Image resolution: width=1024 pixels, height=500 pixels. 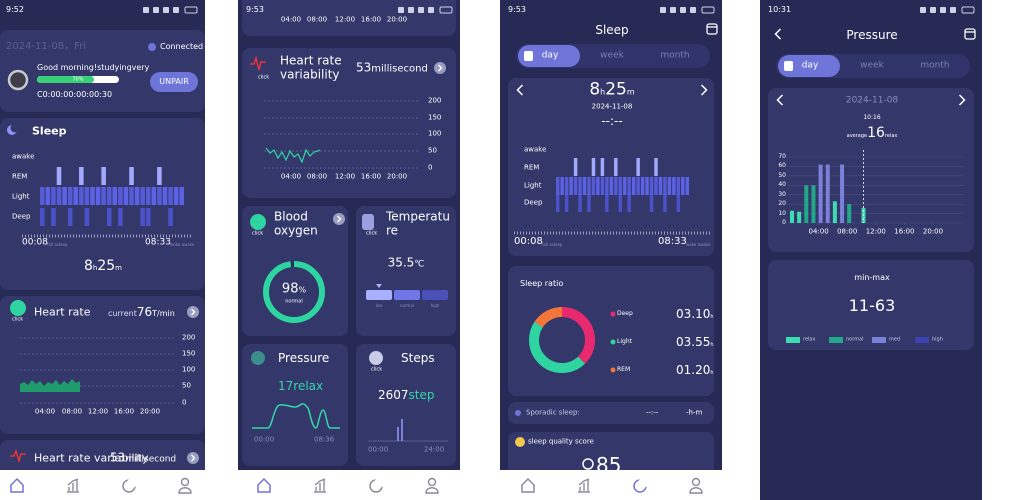 What do you see at coordinates (421, 395) in the screenshot?
I see `text: step` at bounding box center [421, 395].